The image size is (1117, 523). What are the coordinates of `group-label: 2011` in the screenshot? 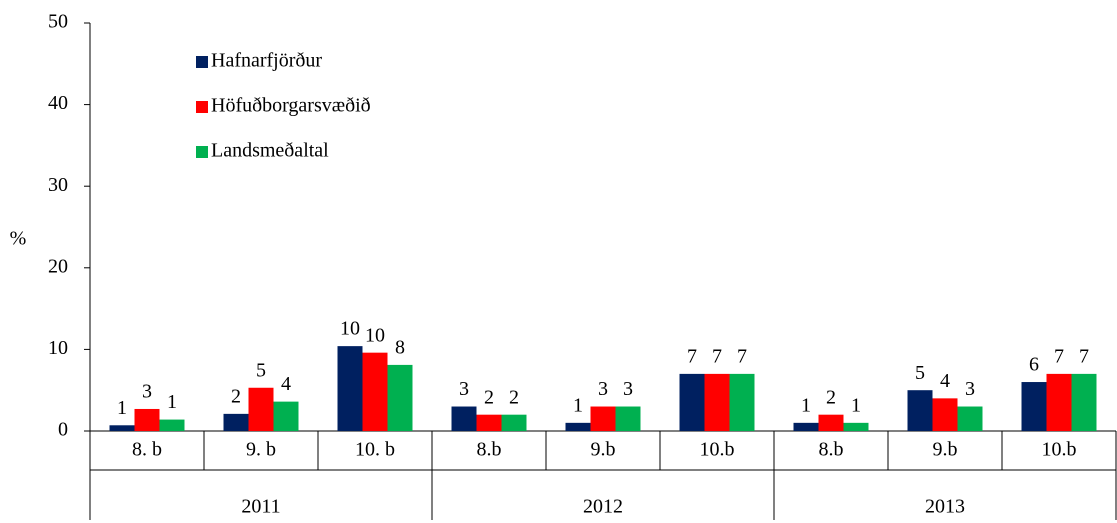 It's located at (260, 507).